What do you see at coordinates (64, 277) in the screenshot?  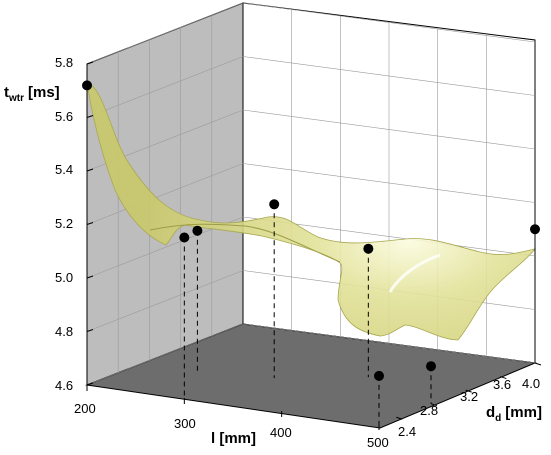 I see `z-tick-label: 5.0` at bounding box center [64, 277].